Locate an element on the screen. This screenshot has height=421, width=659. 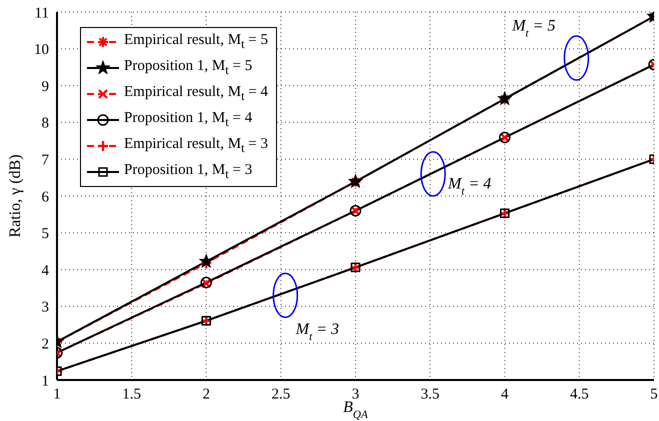
point is located at coordinates (206, 261).